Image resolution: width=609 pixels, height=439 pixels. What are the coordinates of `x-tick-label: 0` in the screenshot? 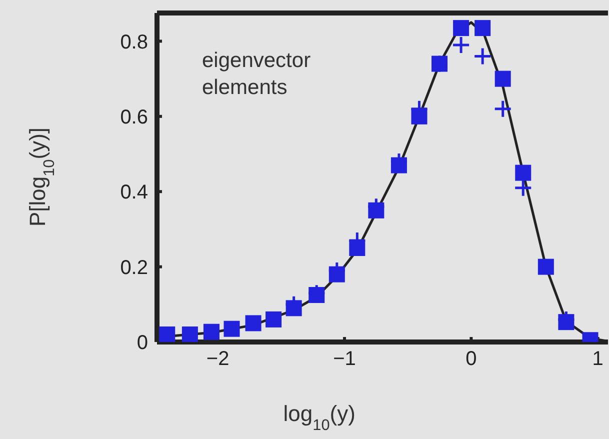 It's located at (471, 359).